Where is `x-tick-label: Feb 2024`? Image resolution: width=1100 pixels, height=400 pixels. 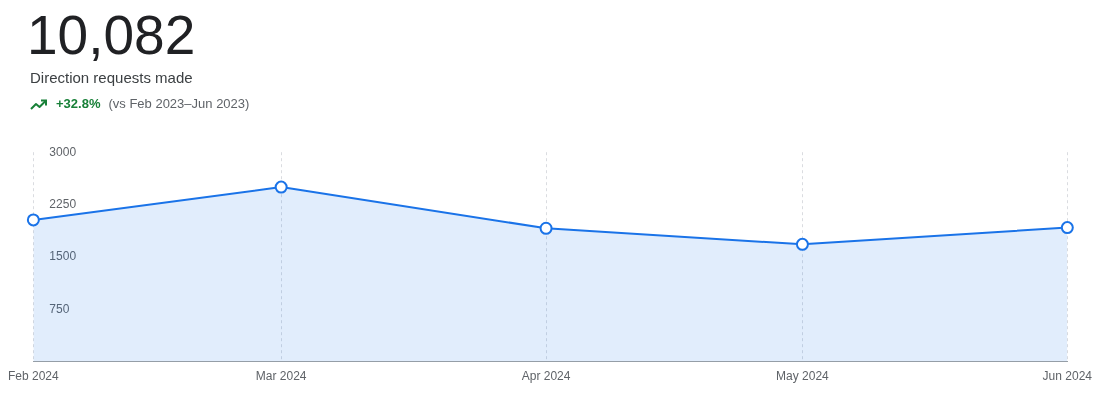
x-tick-label: Feb 2024 is located at coordinates (33, 376).